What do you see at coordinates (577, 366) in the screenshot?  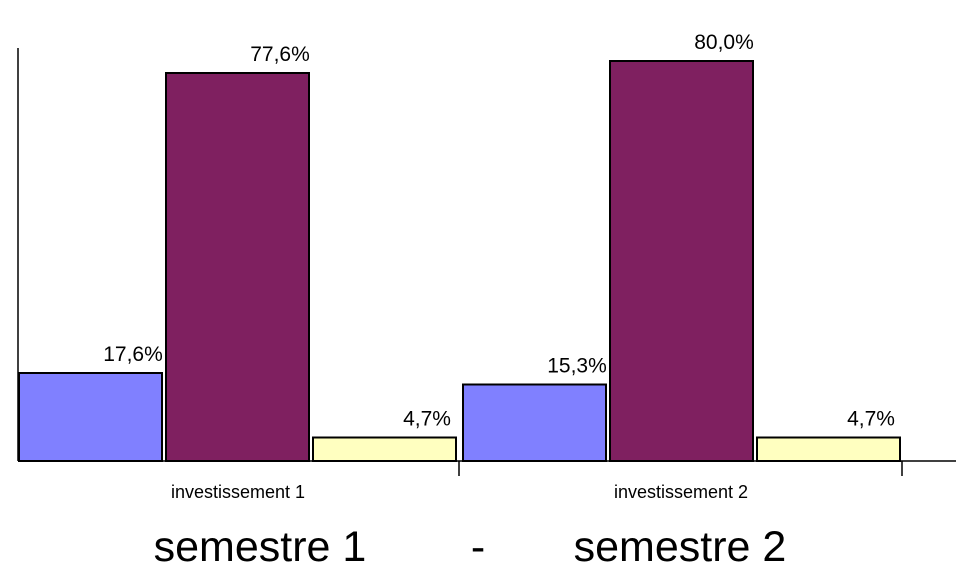 I see `data-label-2-1: 15,3%` at bounding box center [577, 366].